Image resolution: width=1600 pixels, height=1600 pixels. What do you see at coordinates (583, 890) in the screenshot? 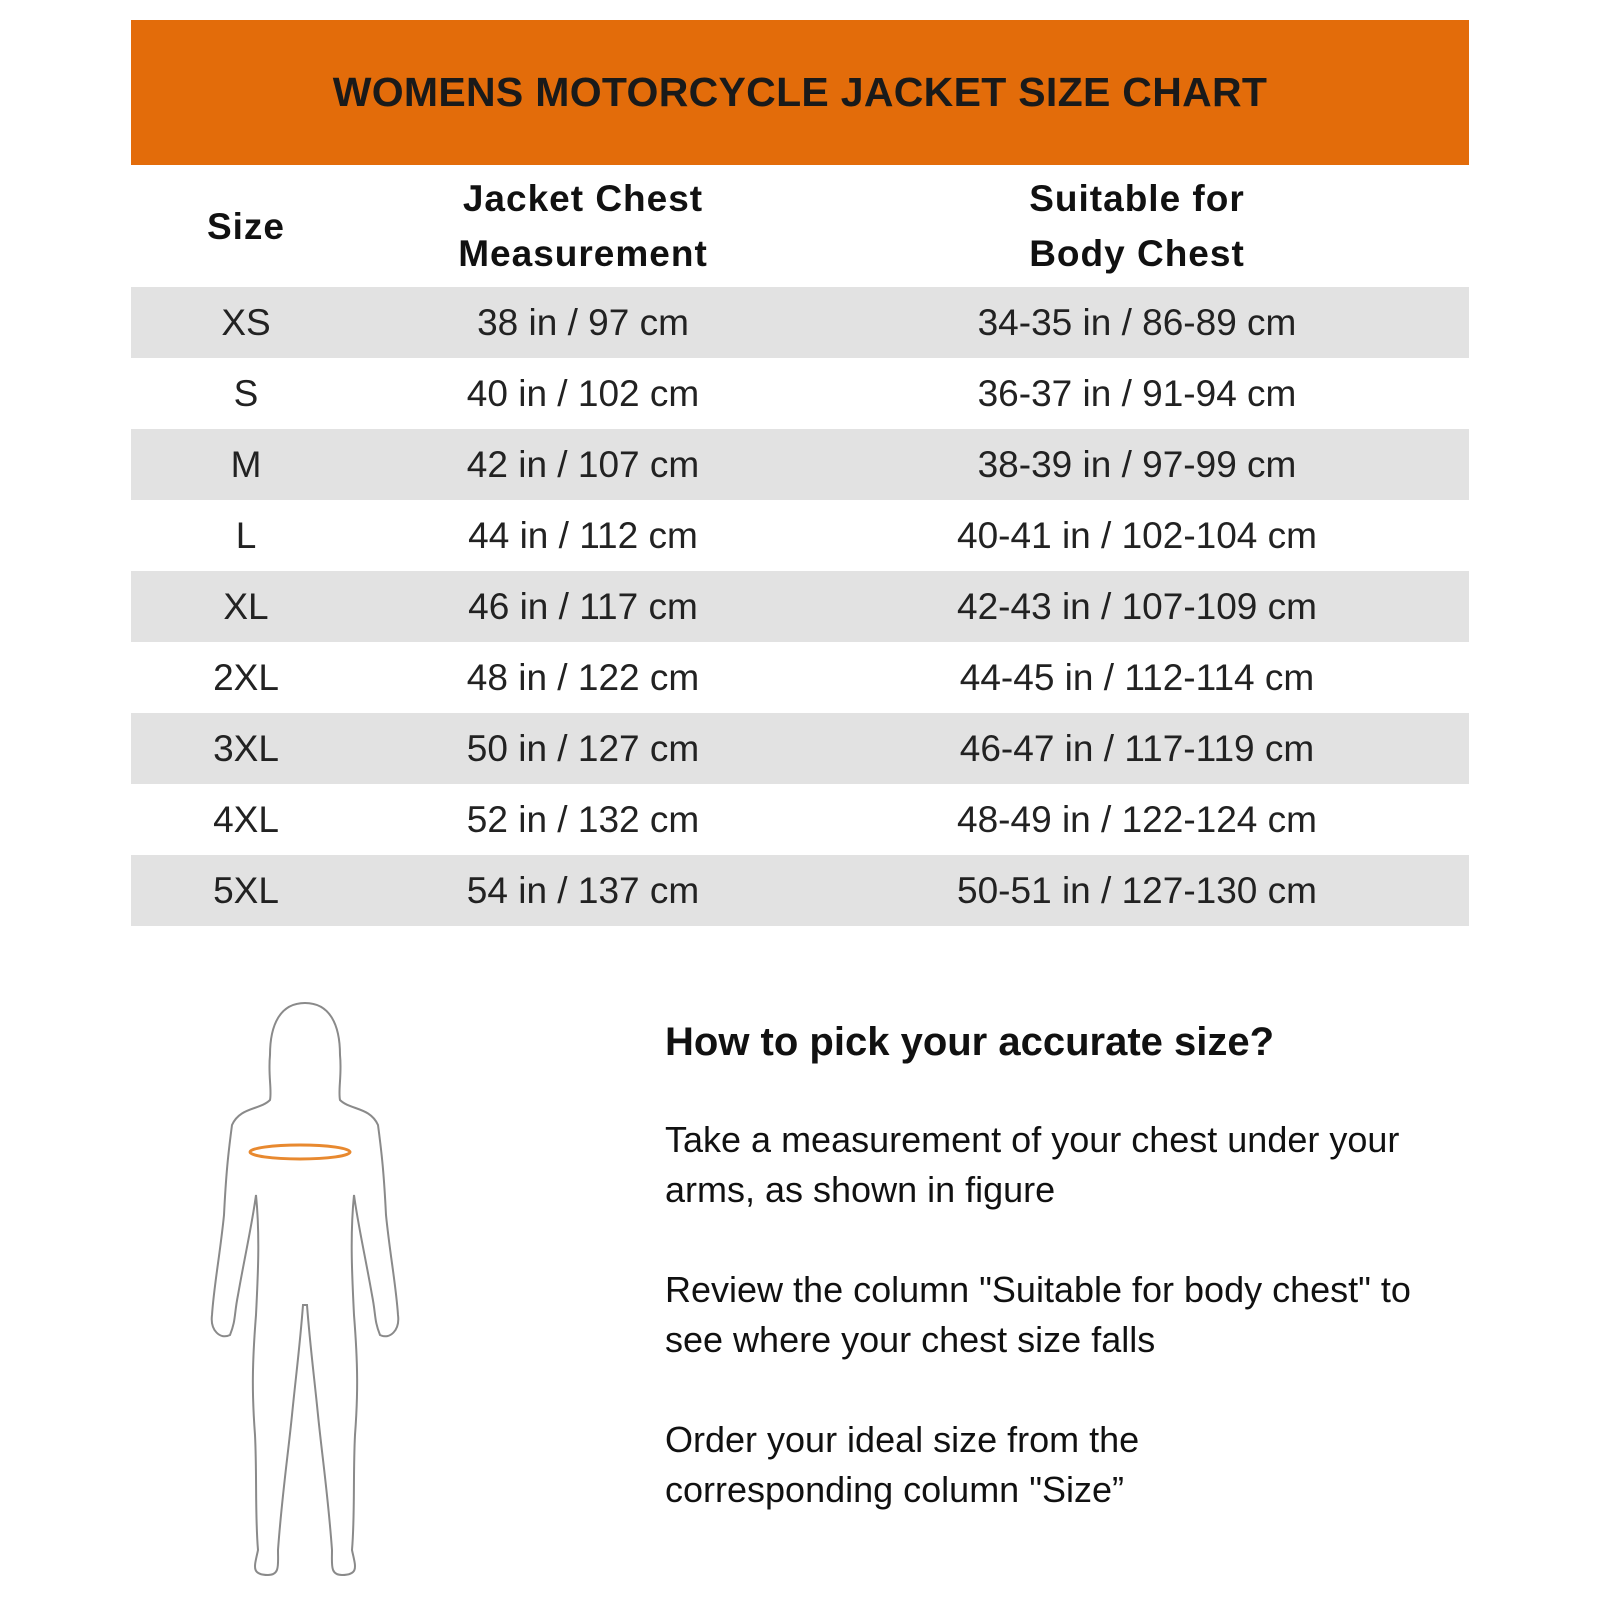
I see `jacket-chest-cell: 54 in / 137 cm` at bounding box center [583, 890].